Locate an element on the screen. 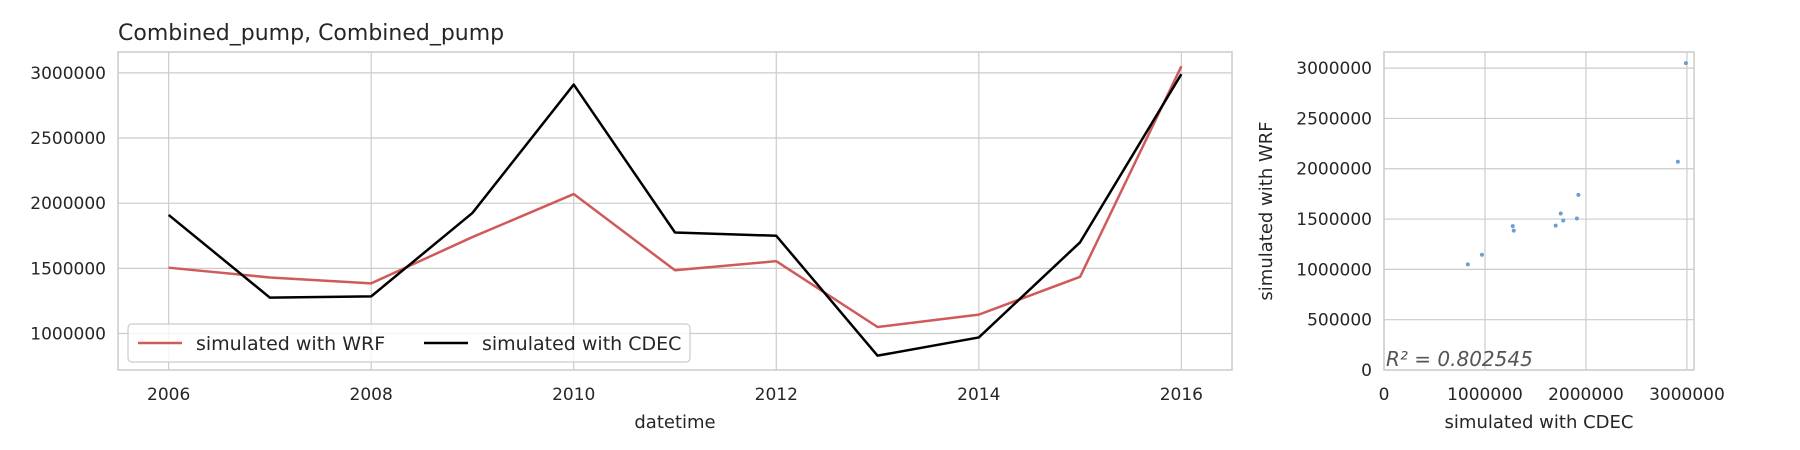  scatter-chart-grid is located at coordinates (1538, 211).